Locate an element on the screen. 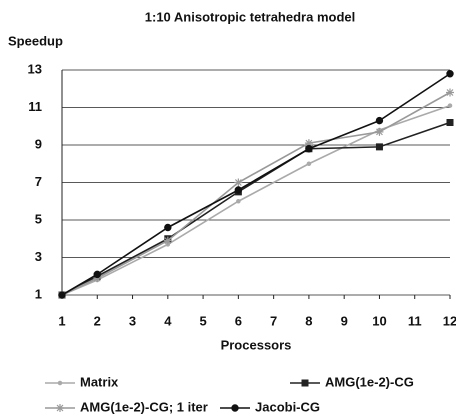  legend-label: AMG(1e-2)-CG is located at coordinates (369, 381).